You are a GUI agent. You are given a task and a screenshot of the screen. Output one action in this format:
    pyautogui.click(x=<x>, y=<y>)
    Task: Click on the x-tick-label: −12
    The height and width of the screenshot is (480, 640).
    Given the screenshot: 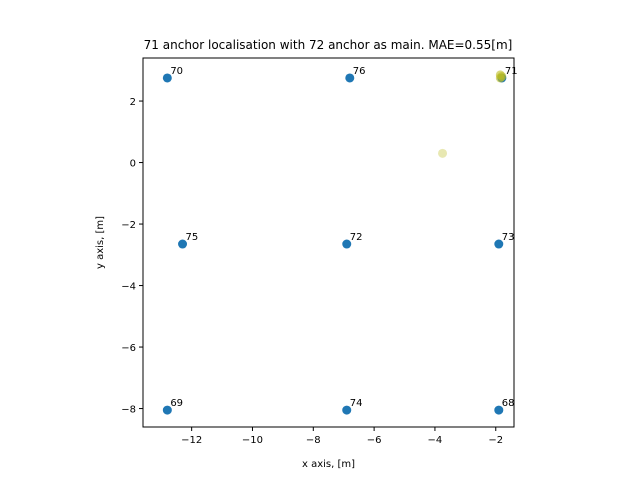 What is the action you would take?
    pyautogui.click(x=191, y=440)
    